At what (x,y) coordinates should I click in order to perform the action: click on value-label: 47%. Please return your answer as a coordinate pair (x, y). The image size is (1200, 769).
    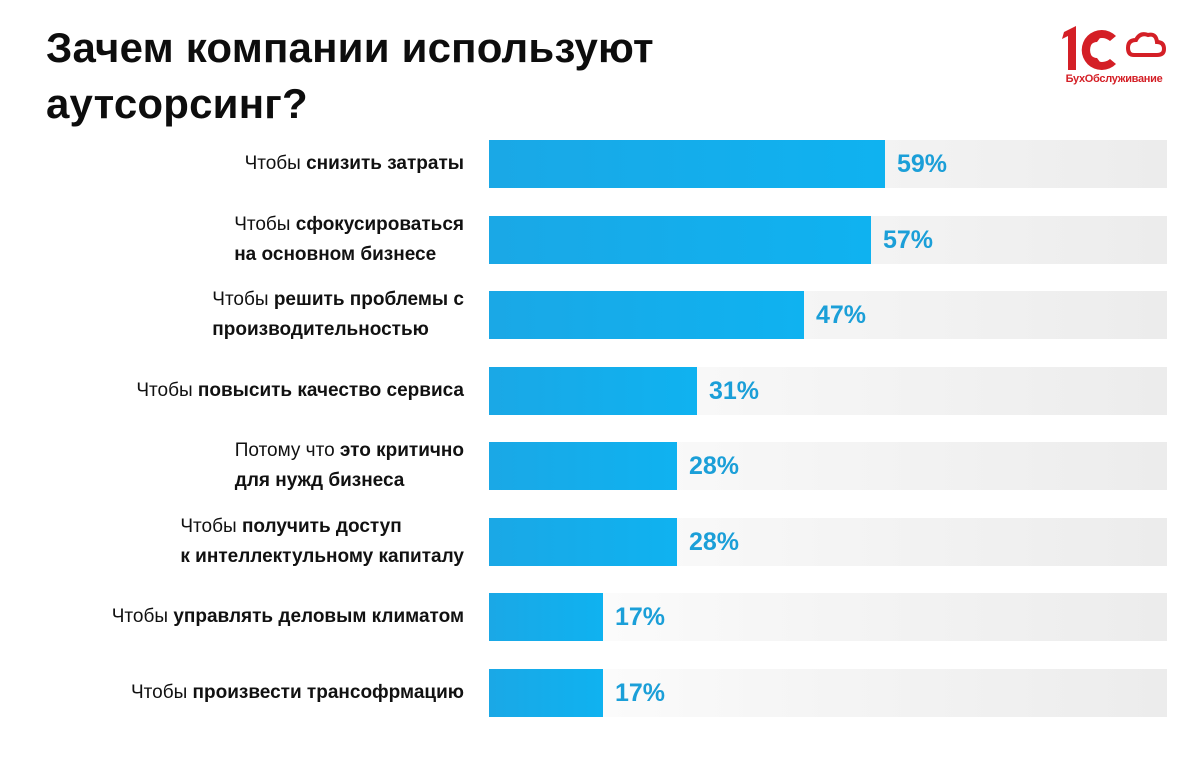
    Looking at the image, I should click on (841, 315).